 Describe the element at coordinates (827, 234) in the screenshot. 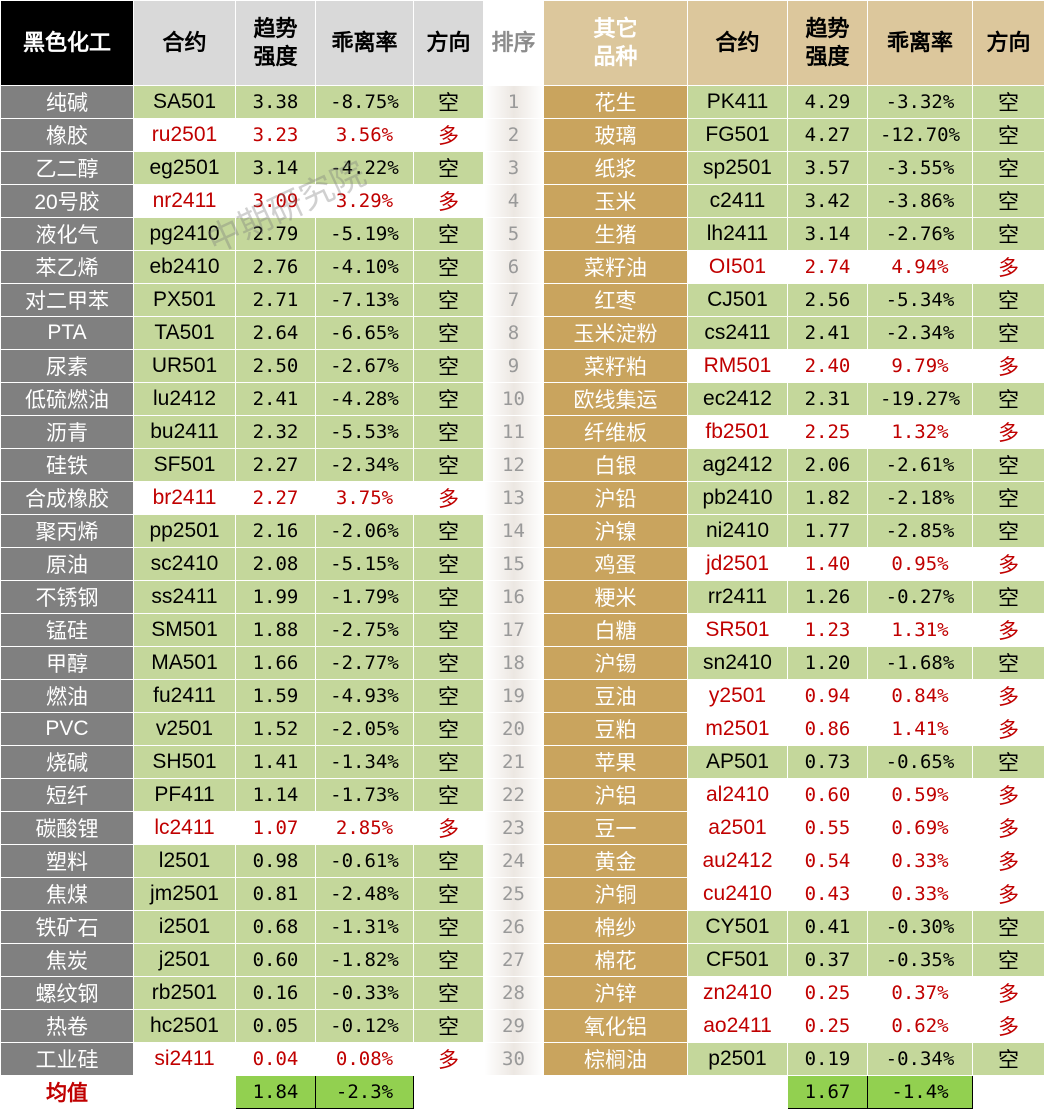

I see `strength: 3.14` at that location.